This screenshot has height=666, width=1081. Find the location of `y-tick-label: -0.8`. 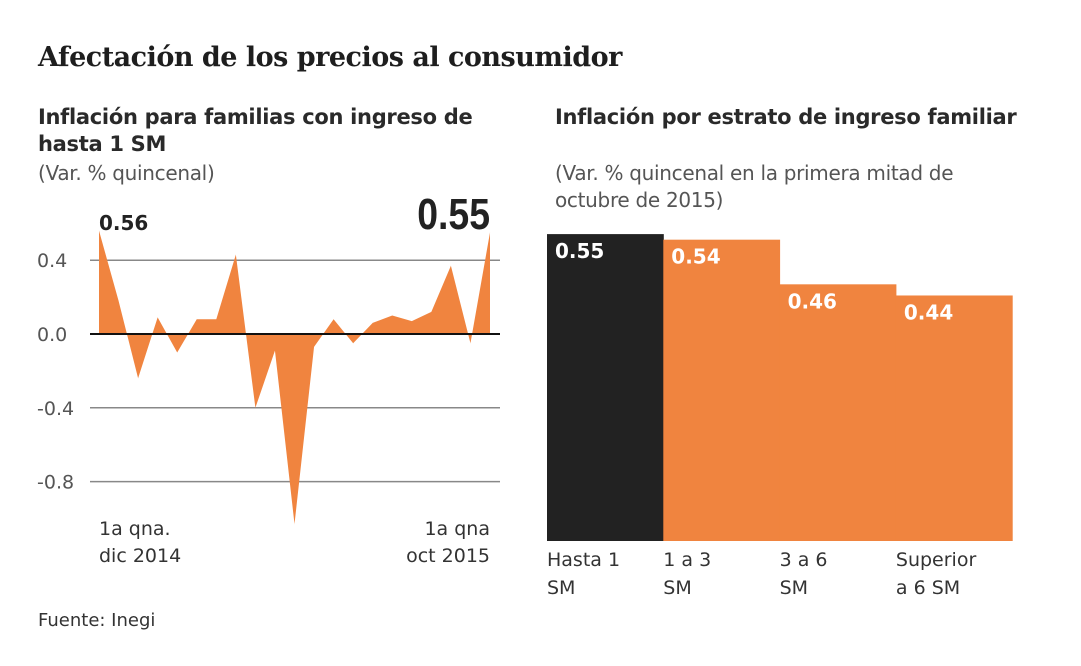

y-tick-label: -0.8 is located at coordinates (55, 483).